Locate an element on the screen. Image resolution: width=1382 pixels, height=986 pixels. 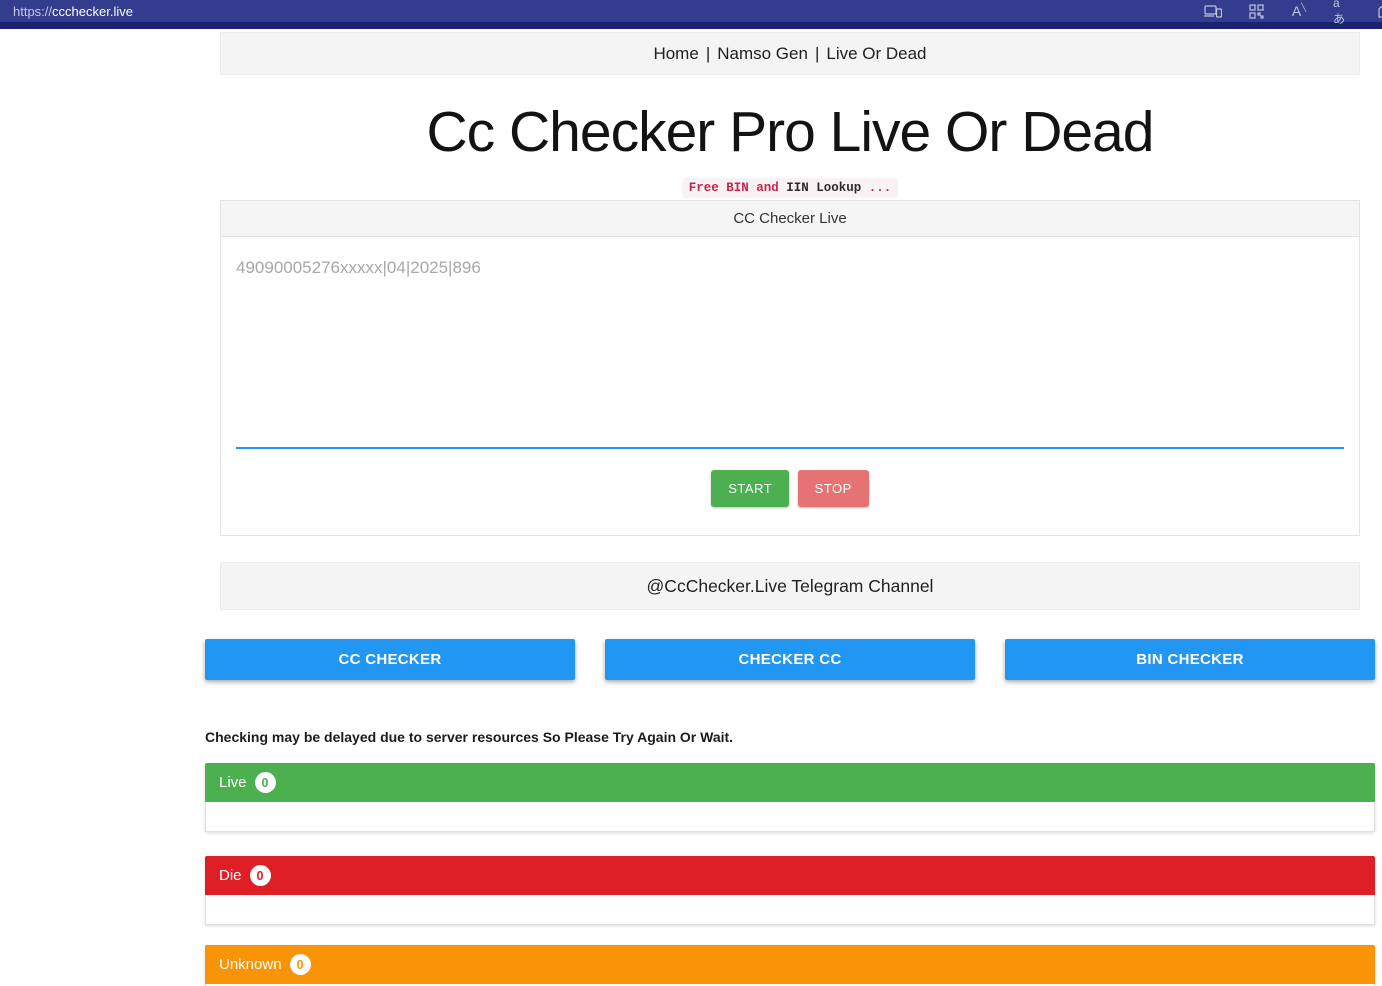
live-count-badge: 0 is located at coordinates (265, 782).